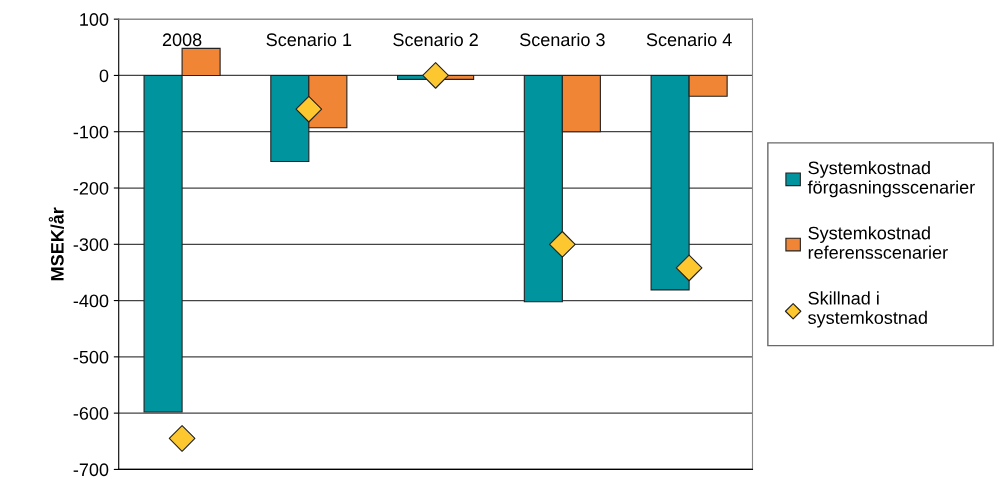  I want to click on x-tick-label: 2008, so click(182, 40).